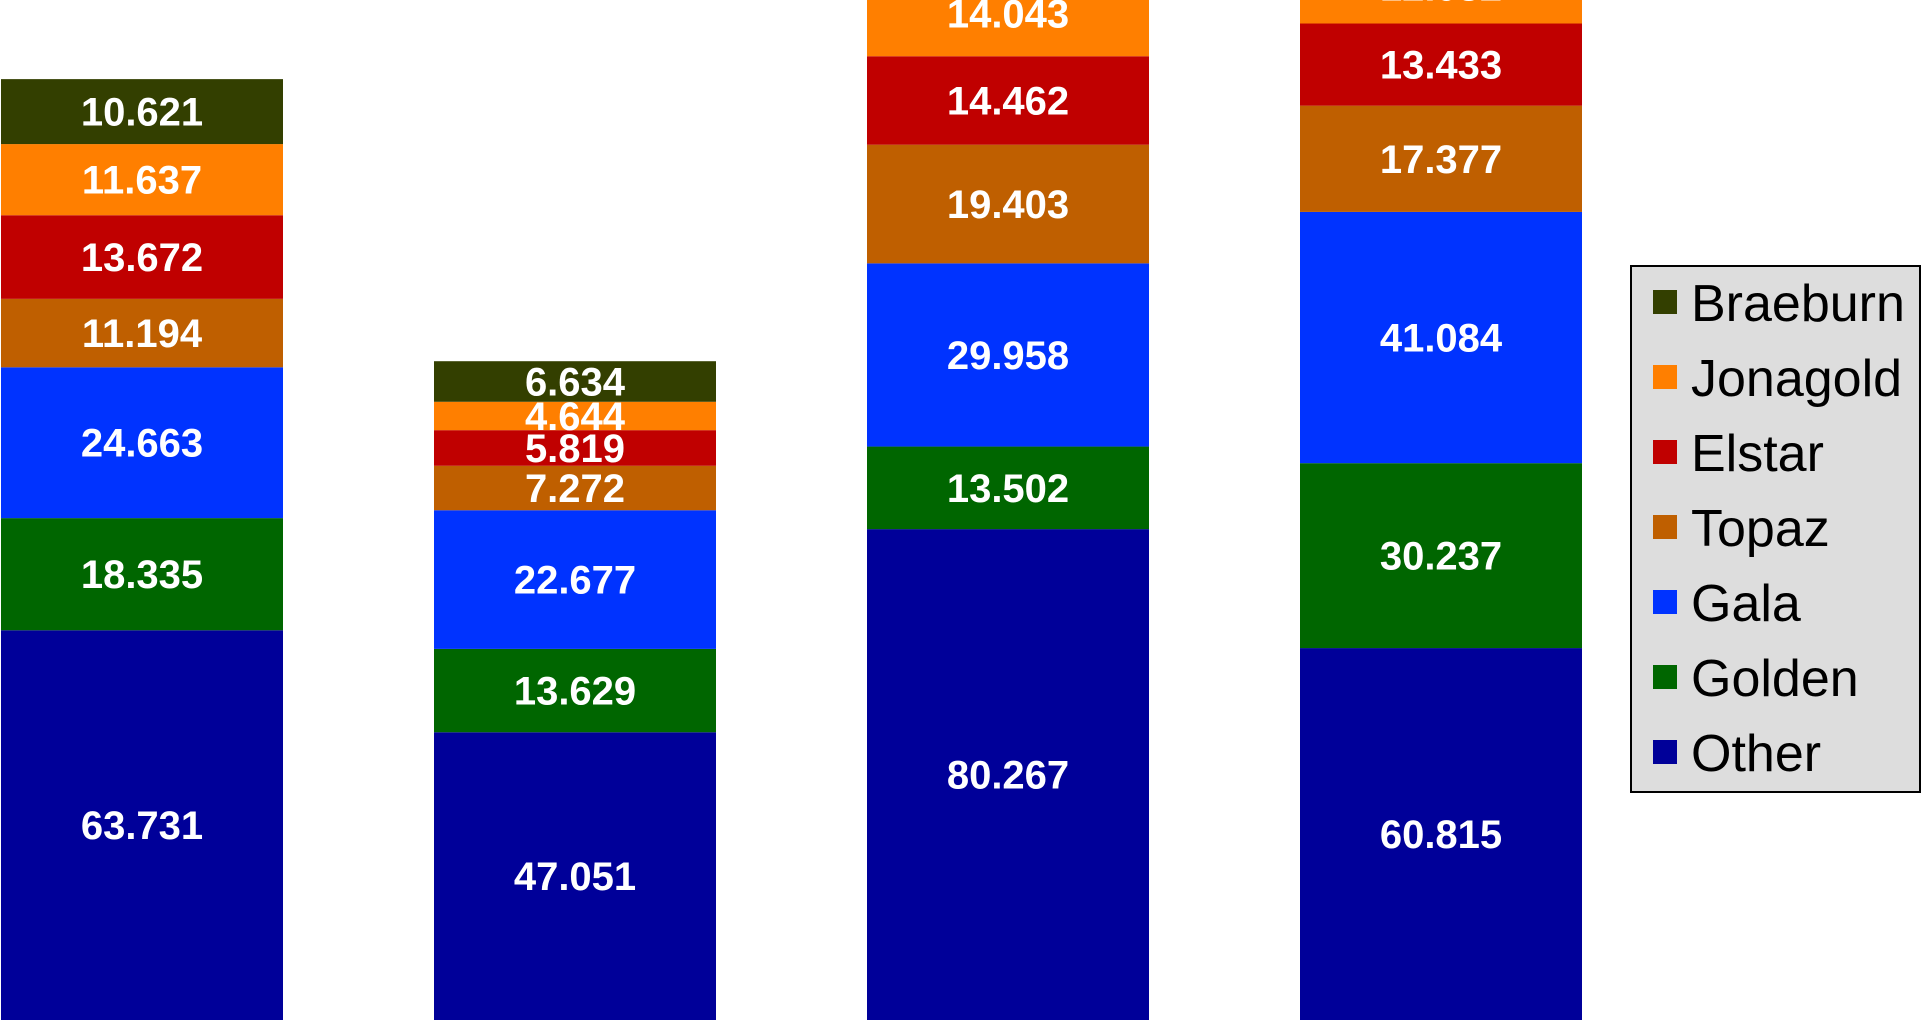 This screenshot has width=1923, height=1020. I want to click on legend-label-other: Other, so click(1756, 754).